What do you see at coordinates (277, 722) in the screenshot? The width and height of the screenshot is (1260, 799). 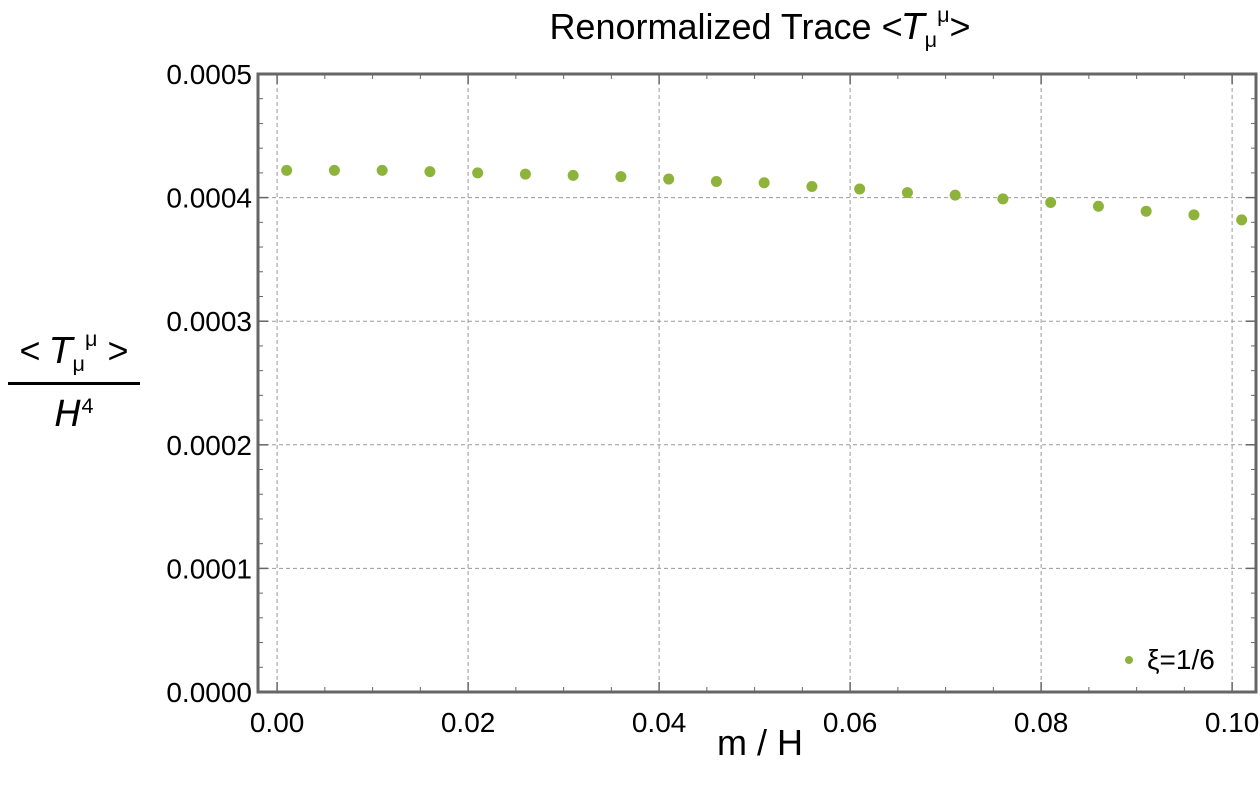 I see `x-tick-label: 0.00` at bounding box center [277, 722].